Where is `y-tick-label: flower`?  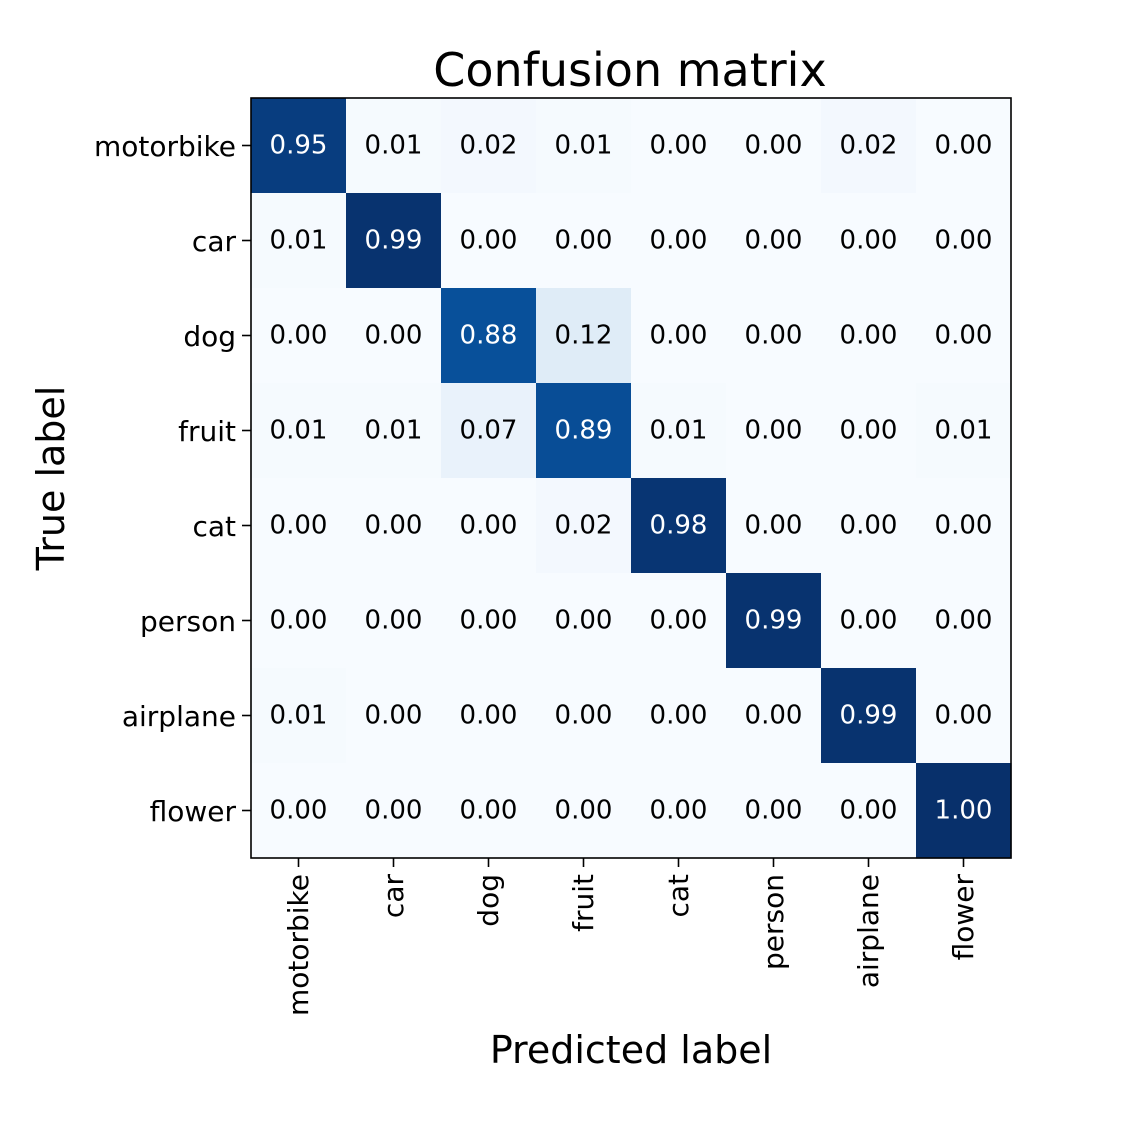 y-tick-label: flower is located at coordinates (193, 811).